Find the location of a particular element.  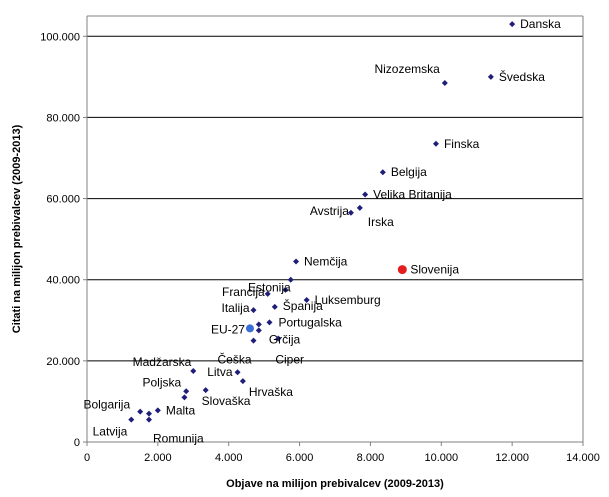

point-label-31: Latvija is located at coordinates (110, 432).